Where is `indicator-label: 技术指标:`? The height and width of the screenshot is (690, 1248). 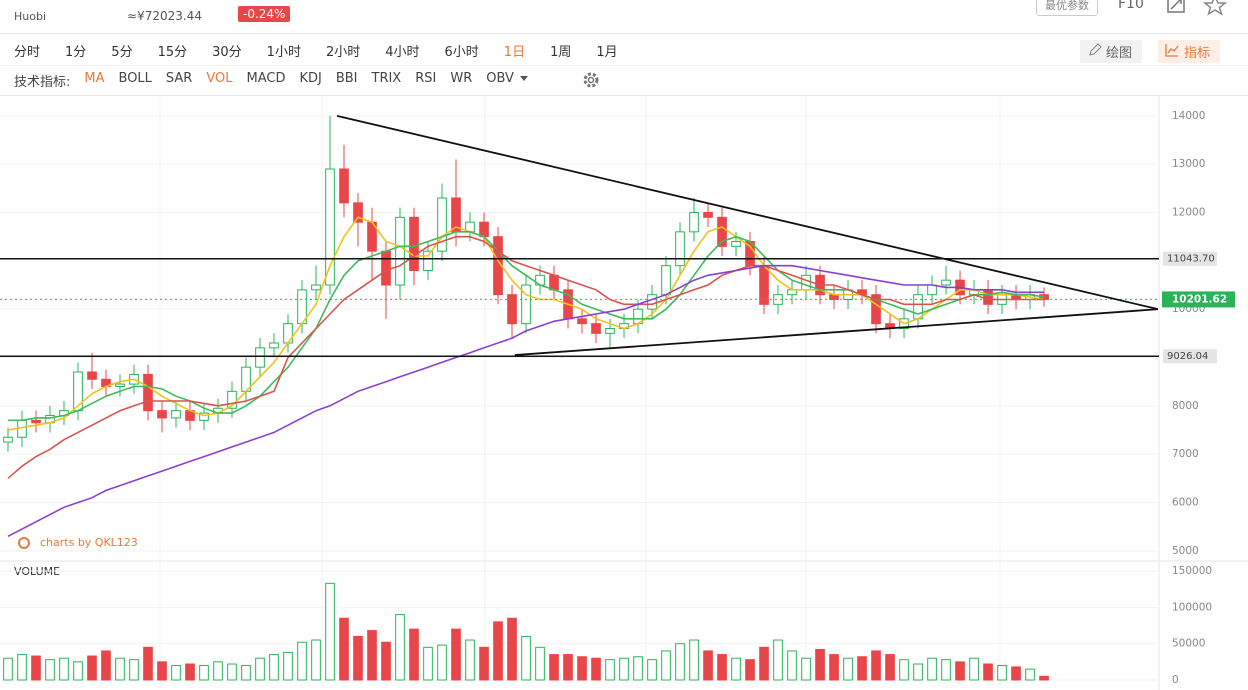 indicator-label: 技术指标: is located at coordinates (42, 82).